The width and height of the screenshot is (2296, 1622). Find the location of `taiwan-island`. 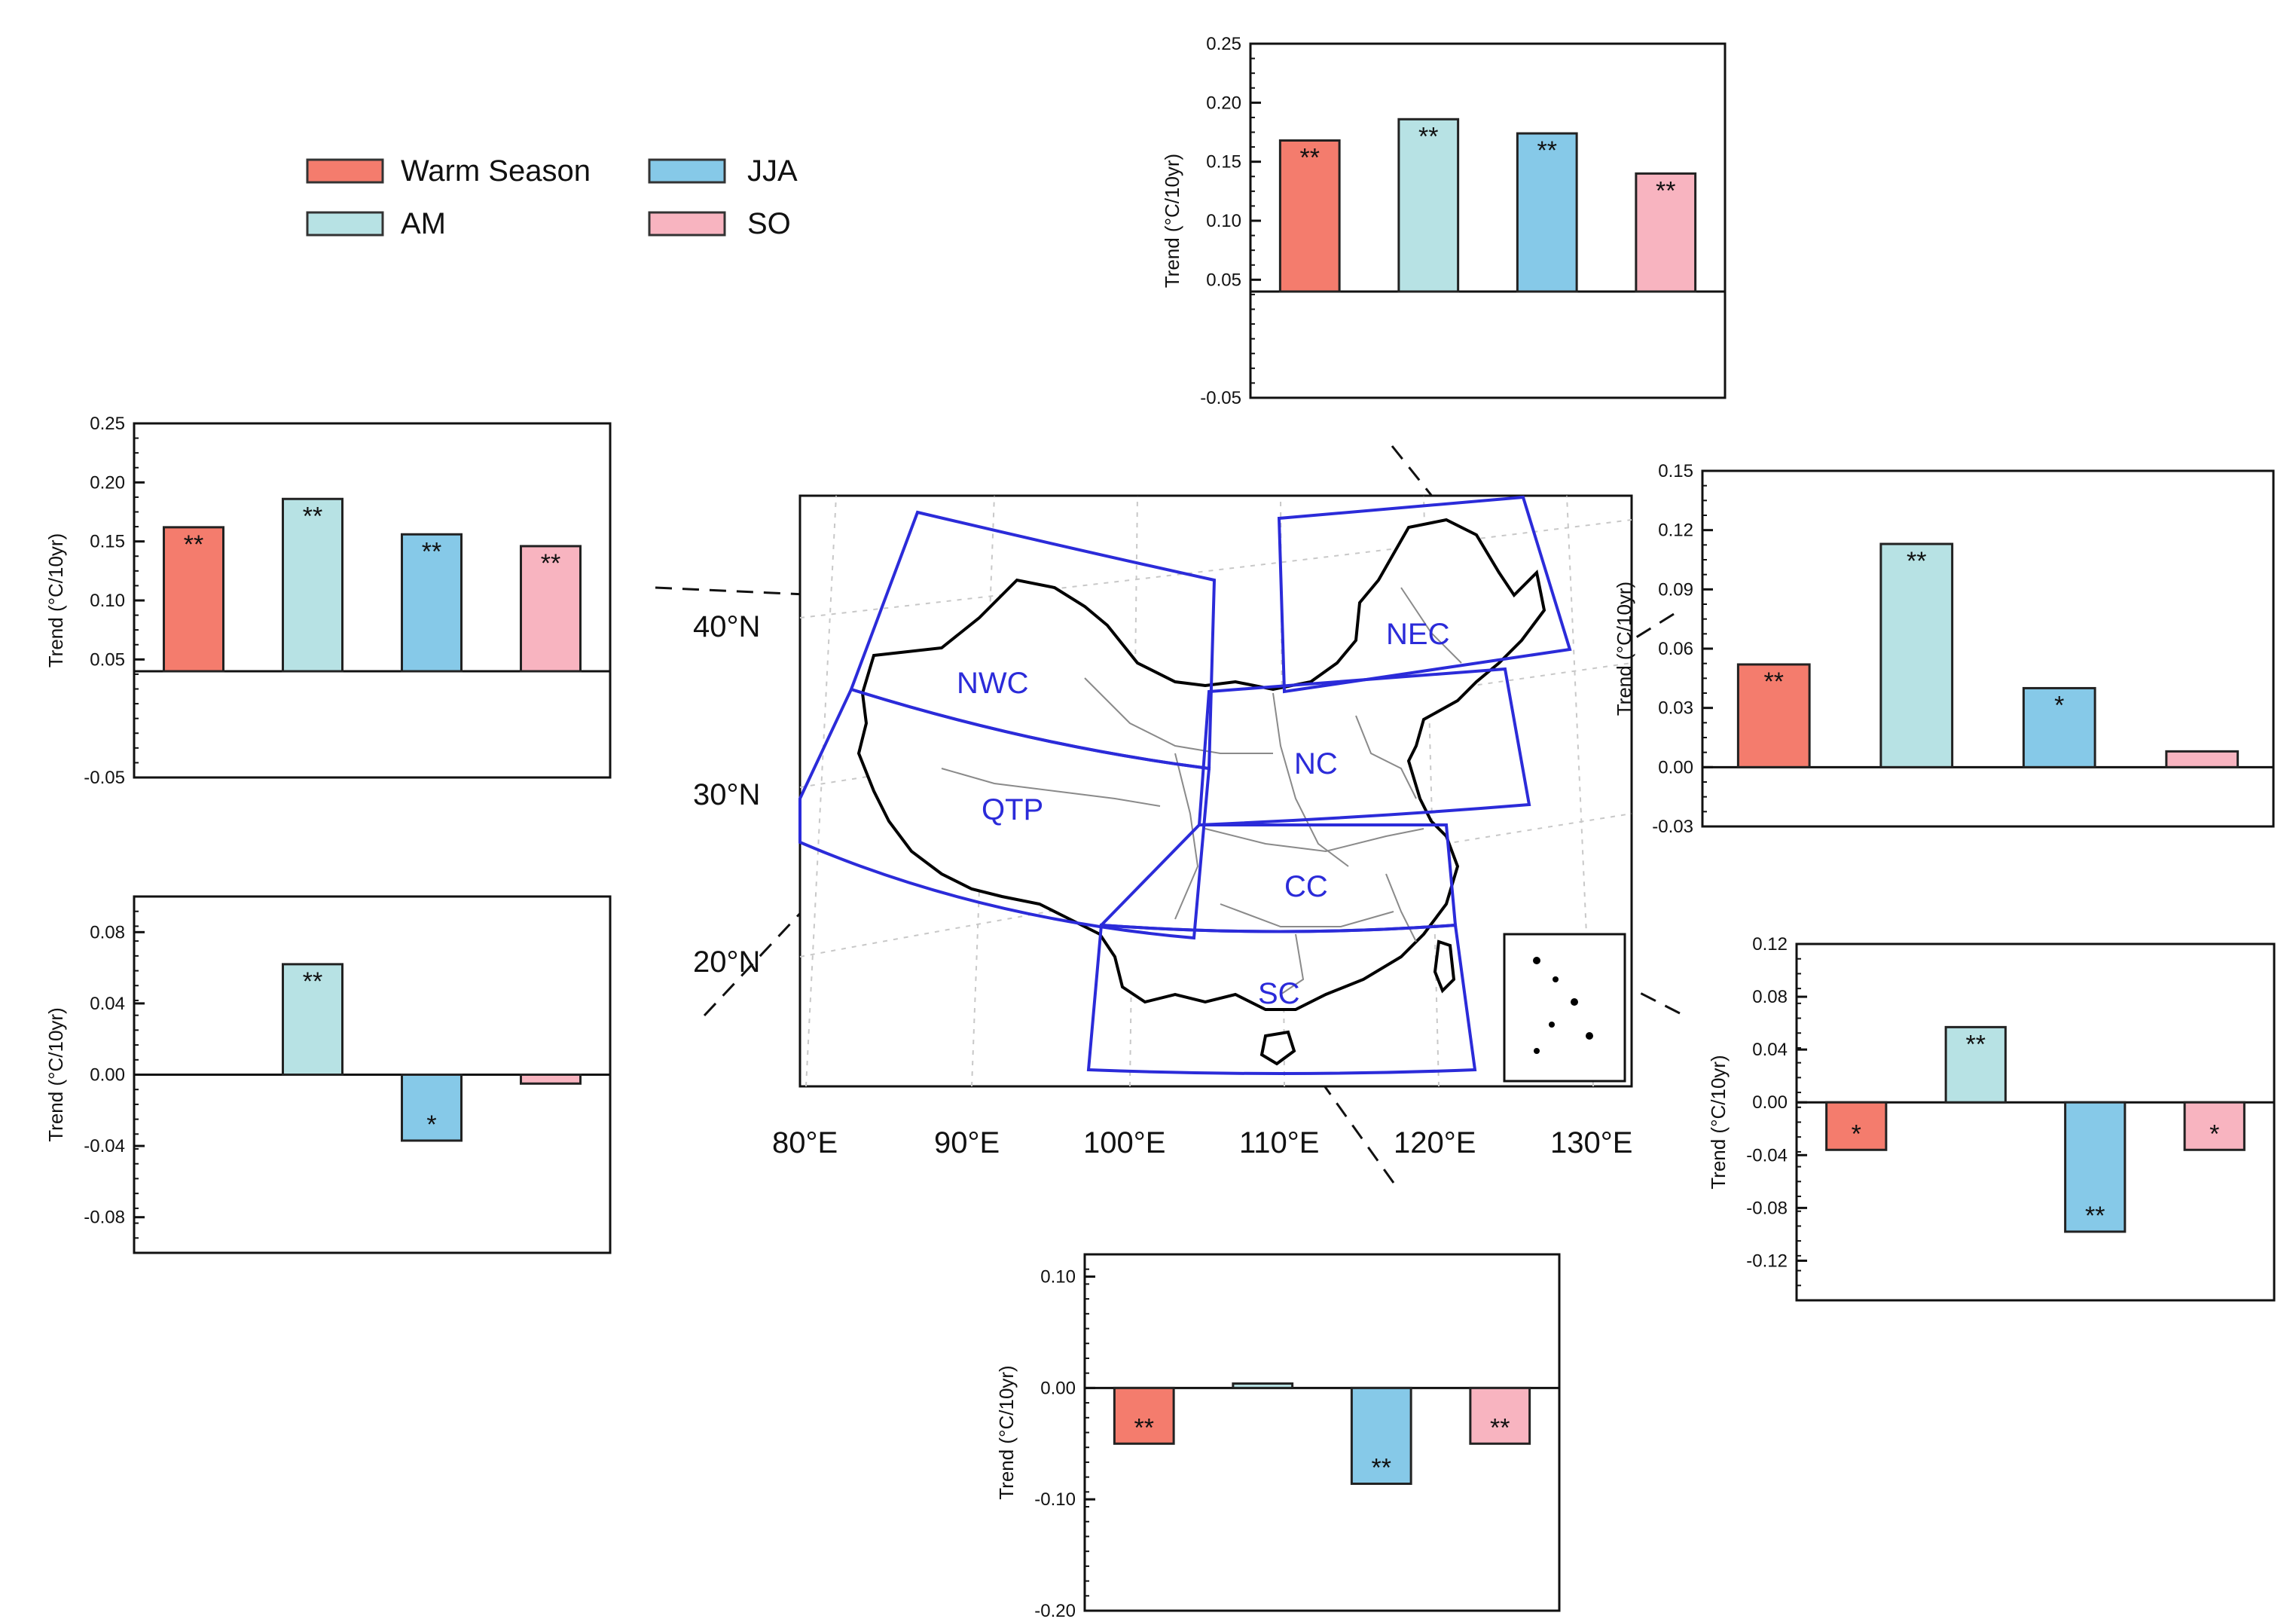

taiwan-island is located at coordinates (1444, 966).